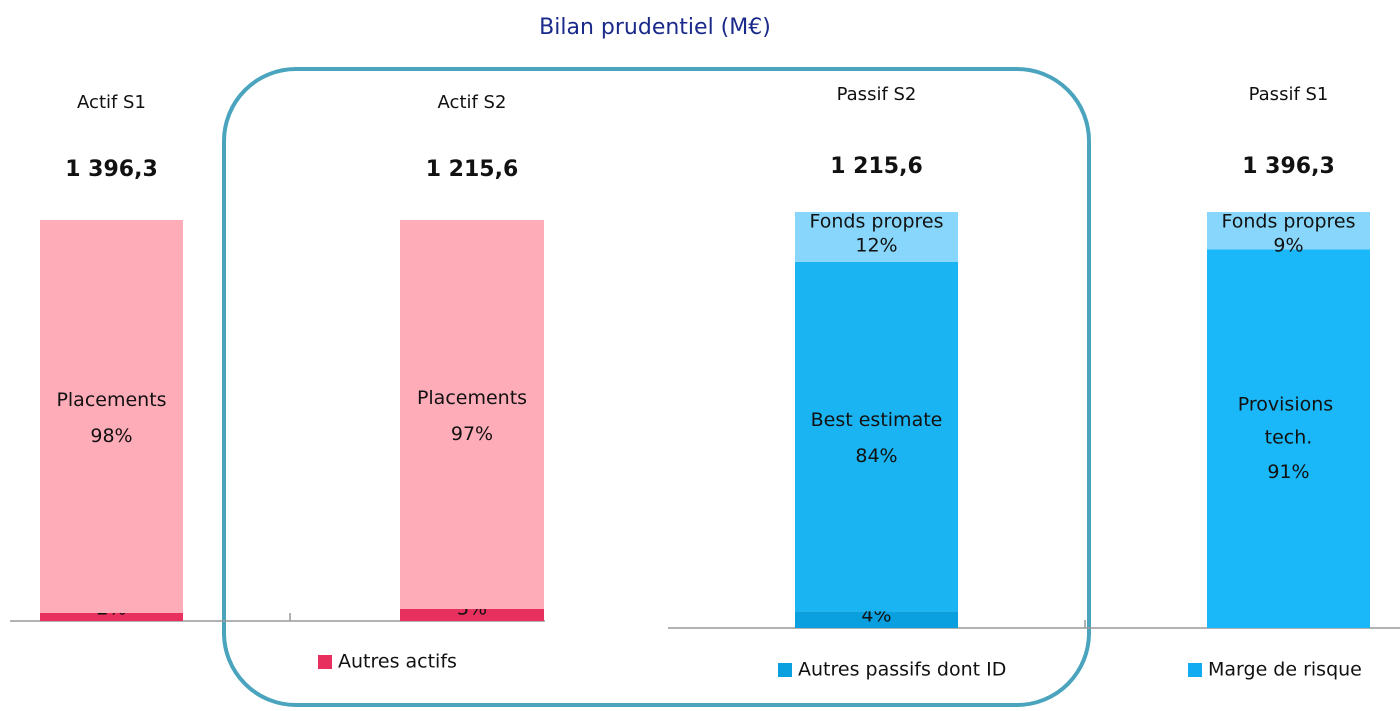 The height and width of the screenshot is (711, 1400). Describe the element at coordinates (1285, 670) in the screenshot. I see `legend-label: Marge de risque` at that location.